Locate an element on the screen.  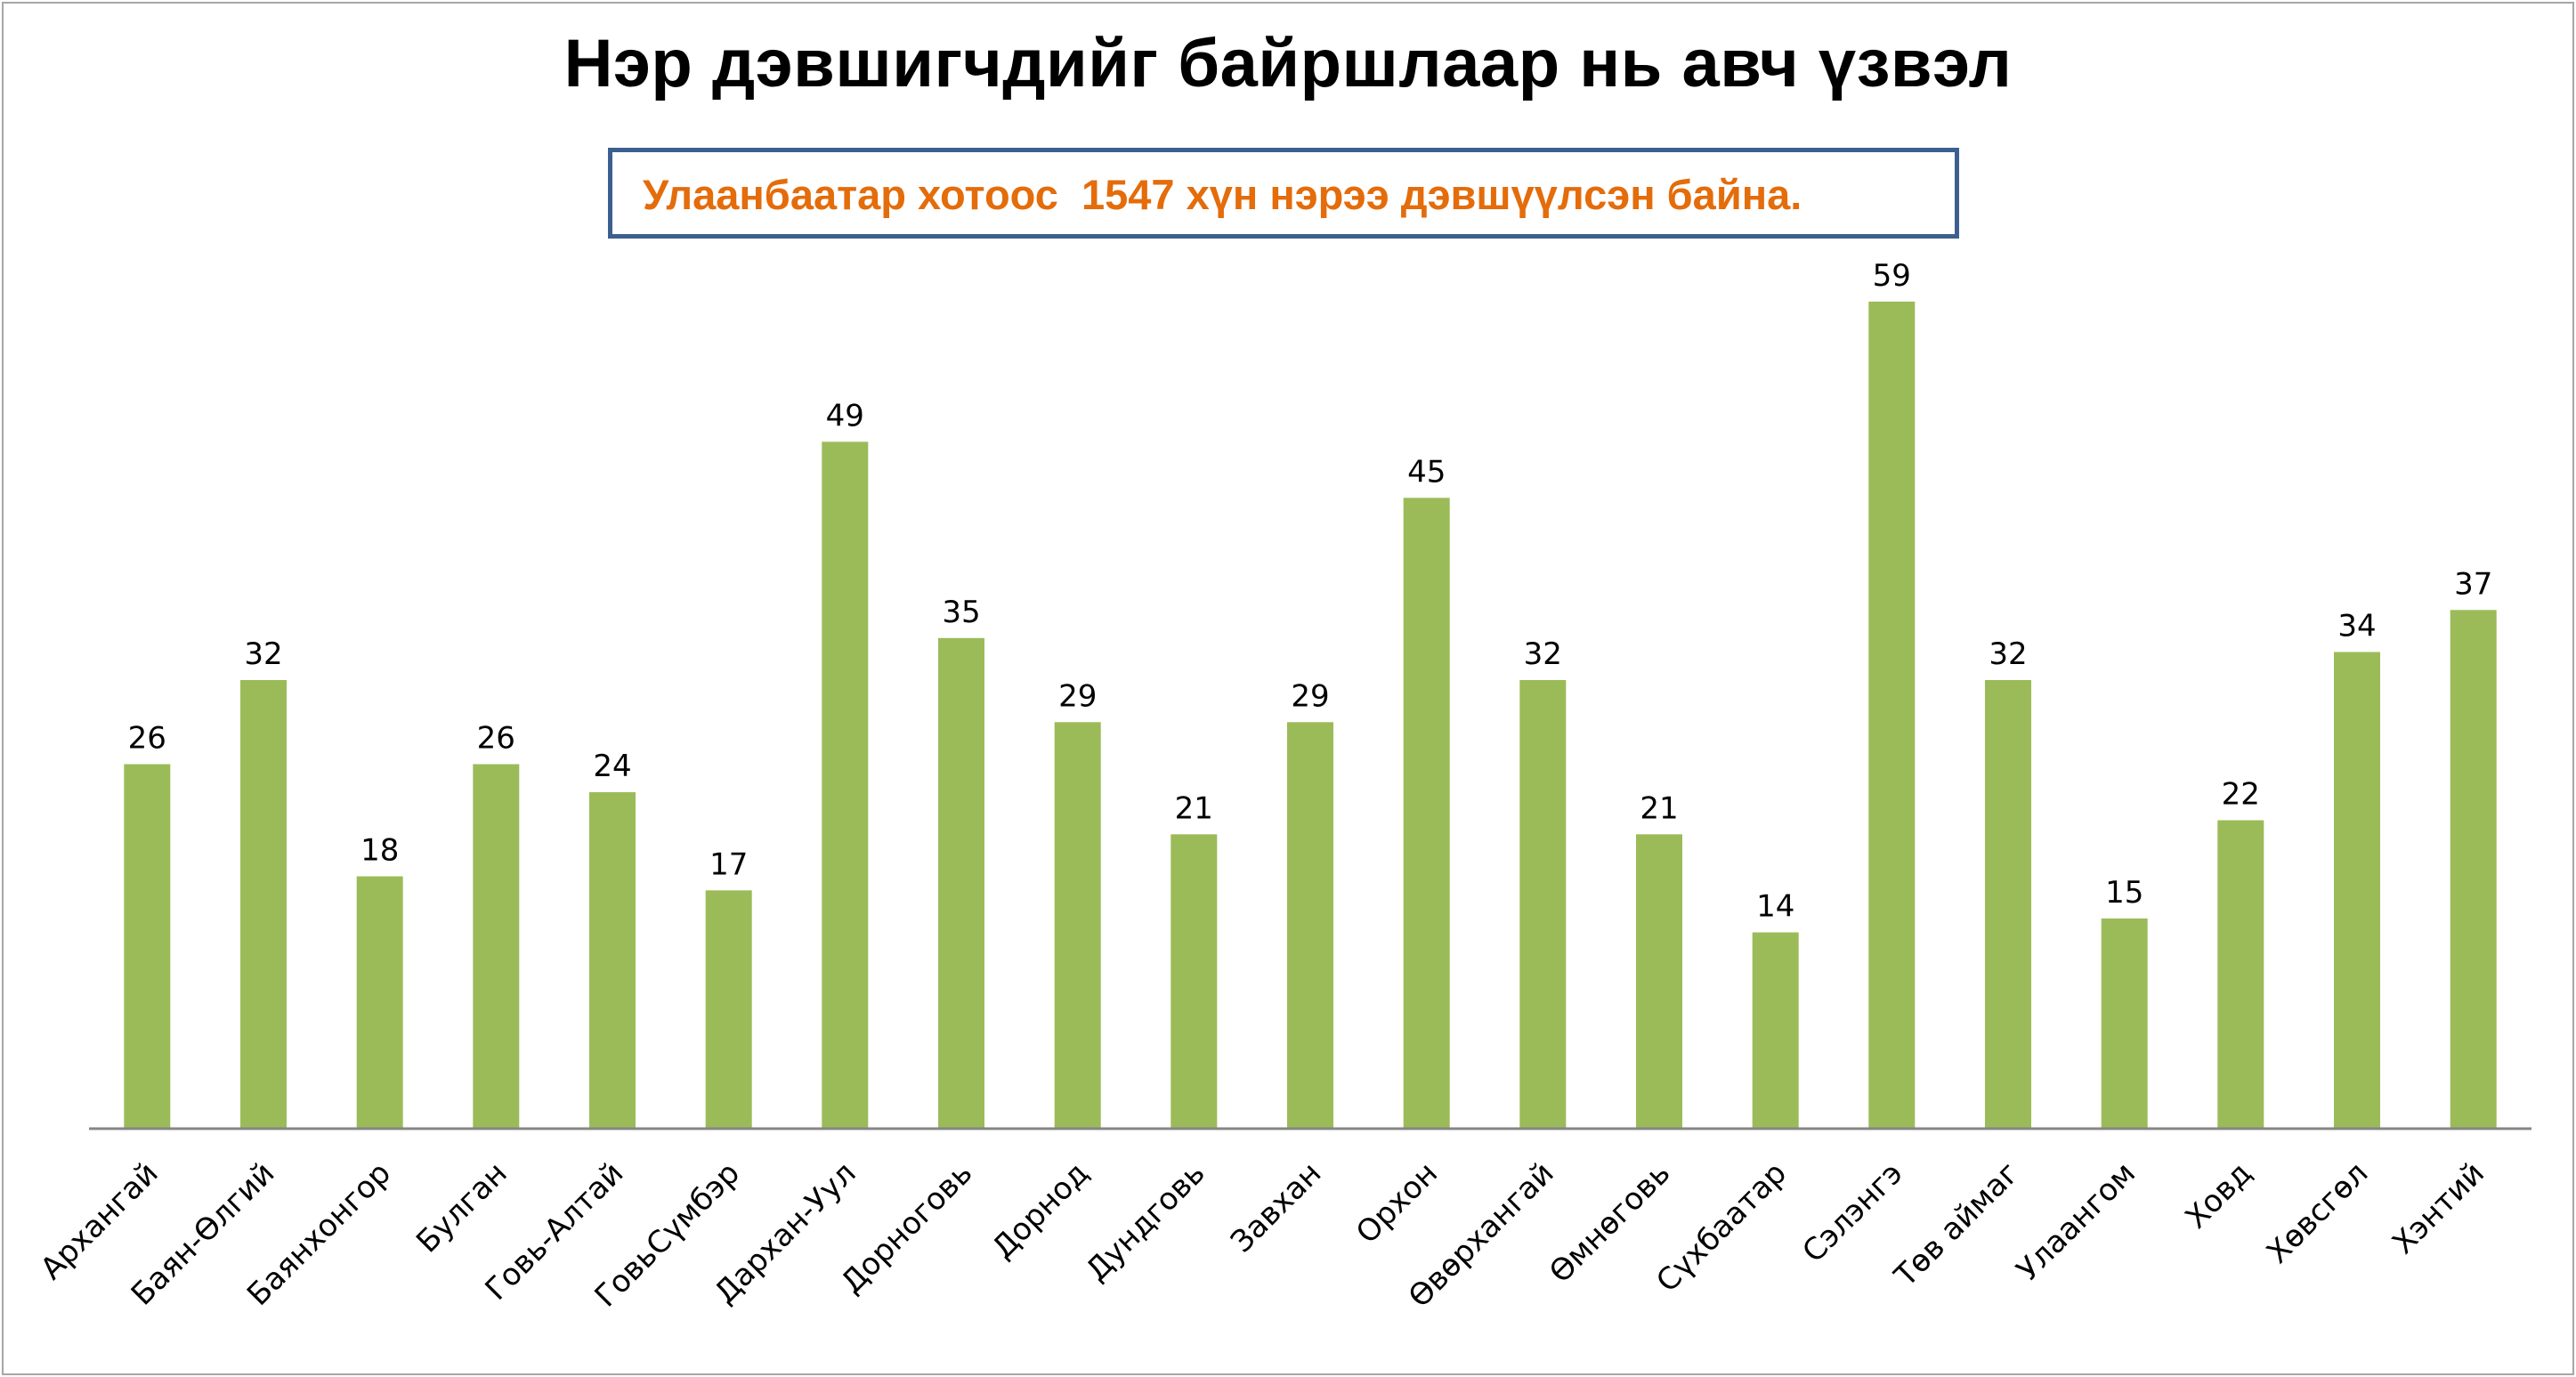
bar-value-label: 22 is located at coordinates (2241, 795).